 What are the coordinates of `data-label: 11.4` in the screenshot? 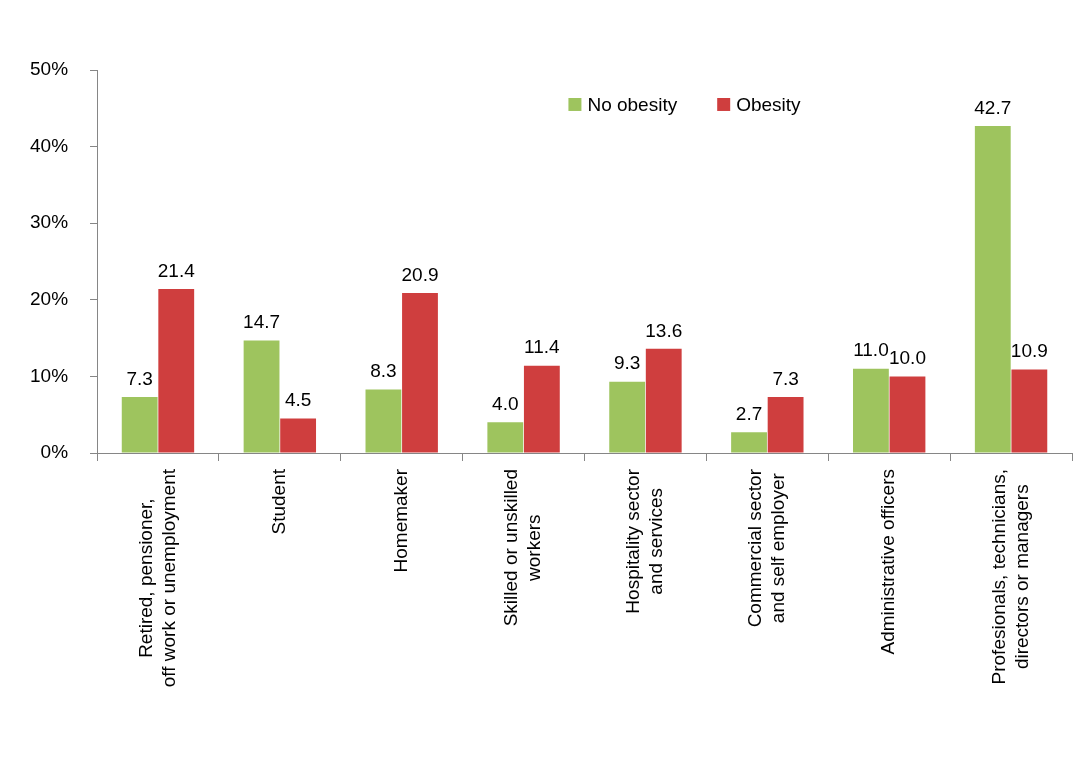 It's located at (542, 347).